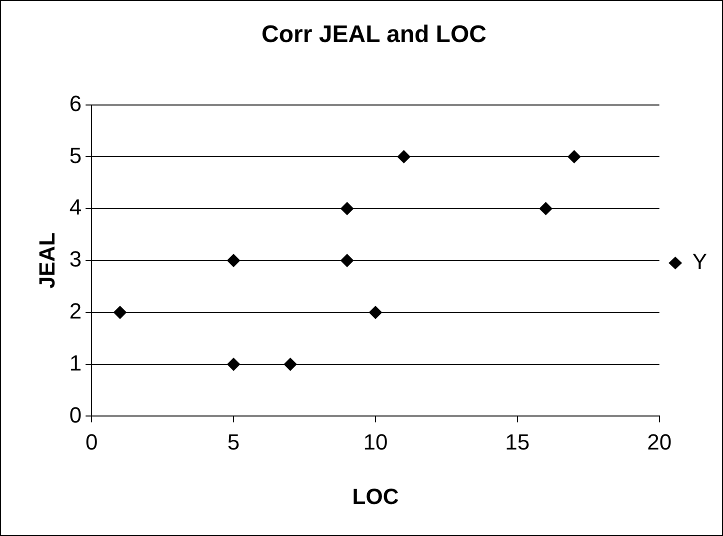 The image size is (723, 536). I want to click on y-tick-label: 3, so click(75, 259).